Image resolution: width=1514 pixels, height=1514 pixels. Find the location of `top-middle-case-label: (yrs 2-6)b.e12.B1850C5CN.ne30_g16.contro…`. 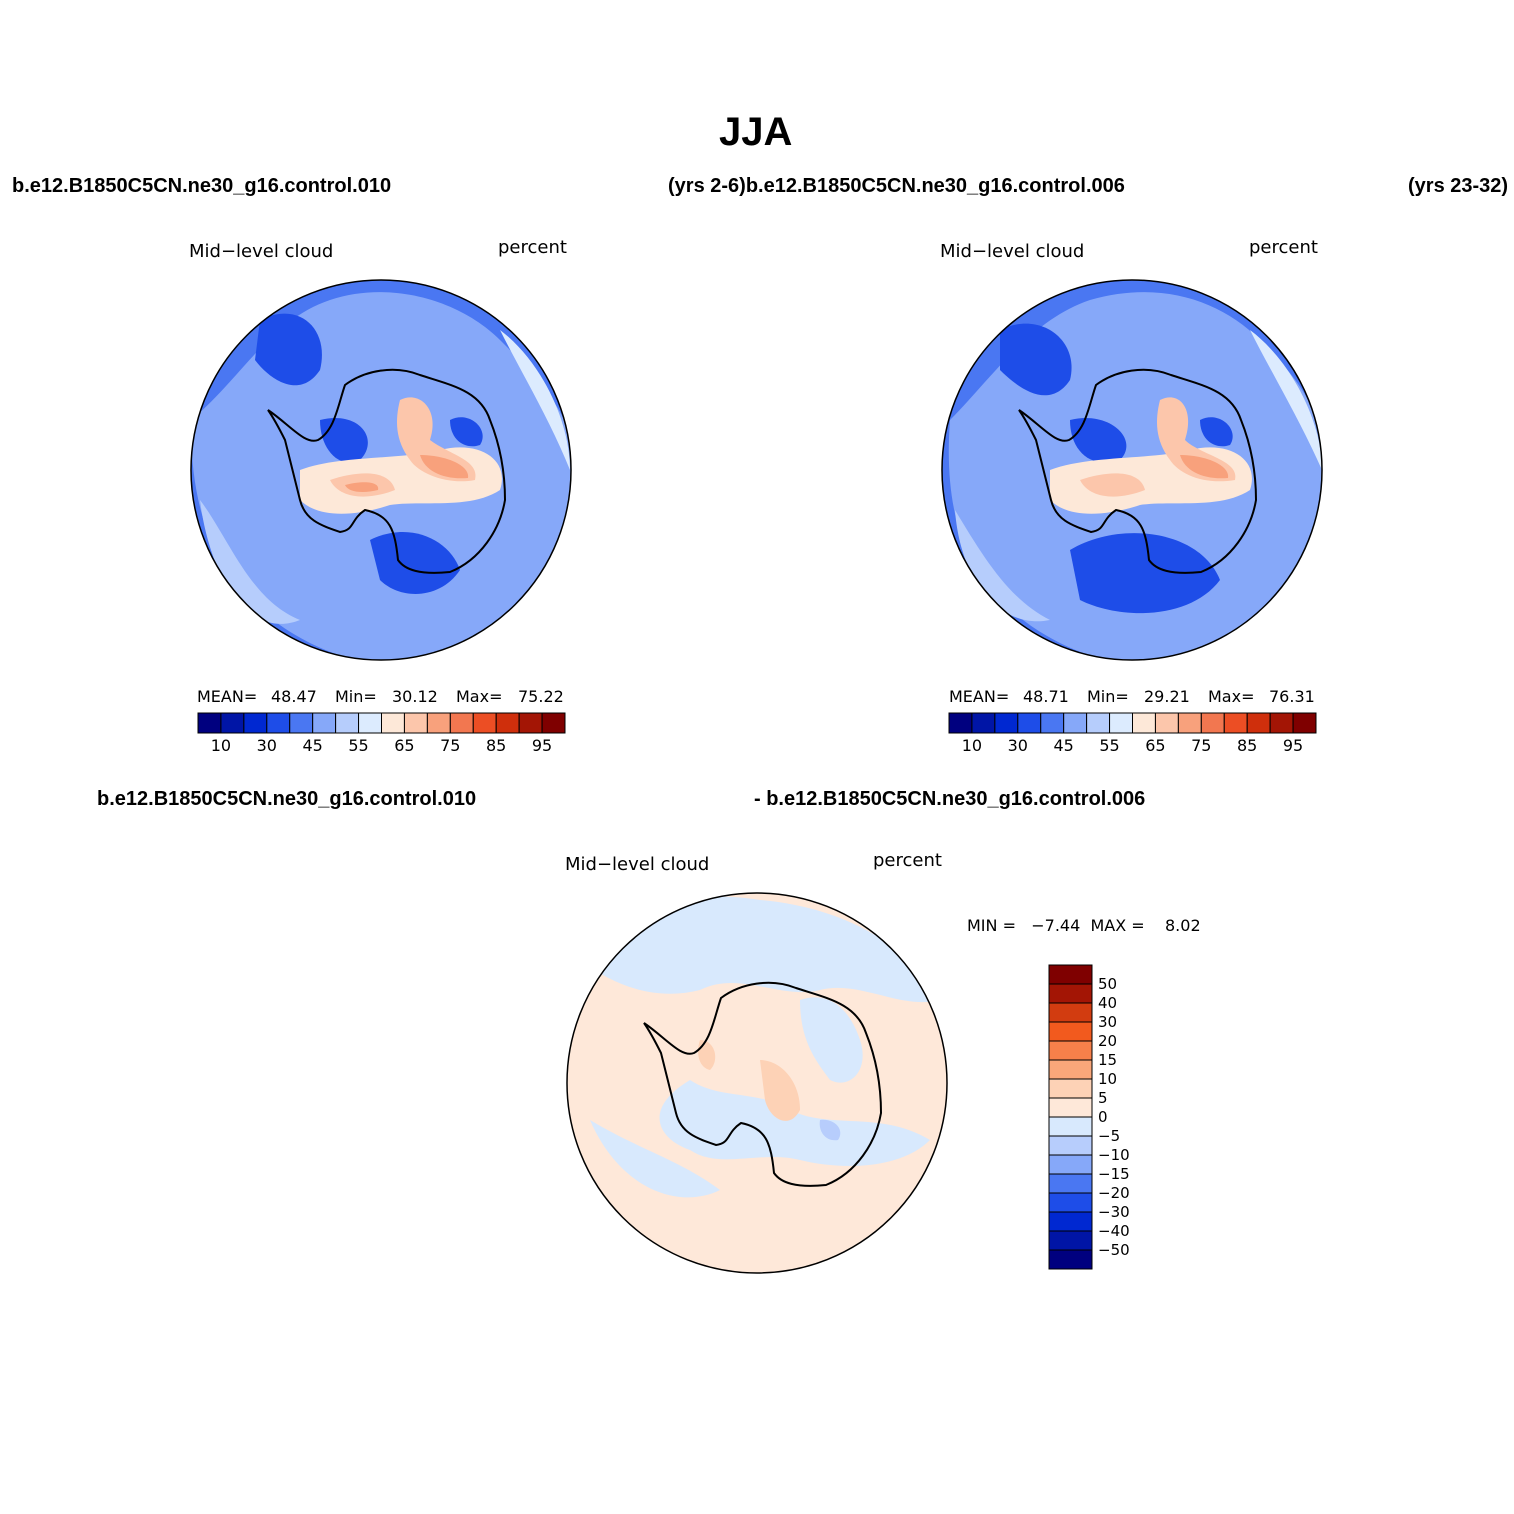

top-middle-case-label: (yrs 2-6)b.e12.B1850C5CN.ne30_g16.contro… is located at coordinates (896, 186).